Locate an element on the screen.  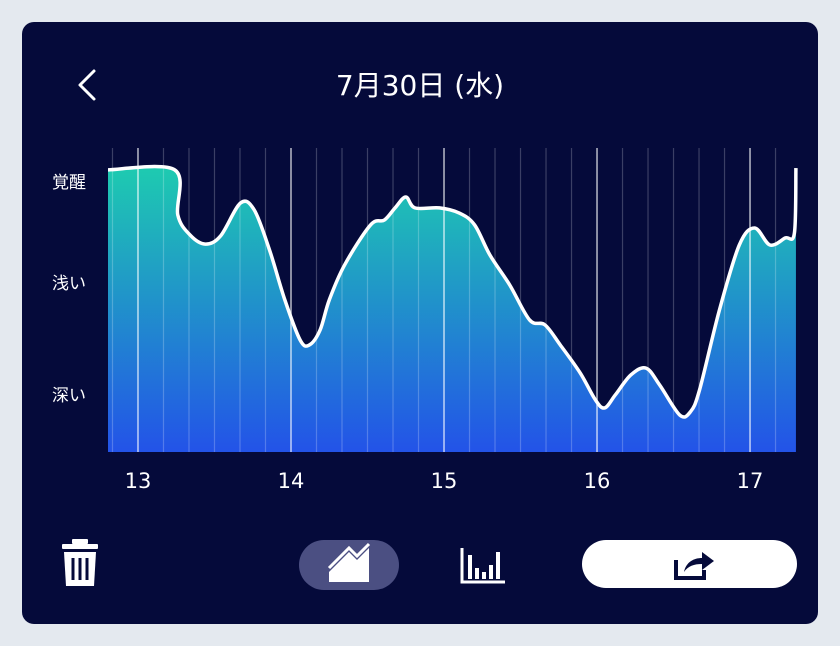
back-icon is located at coordinates (87, 85).